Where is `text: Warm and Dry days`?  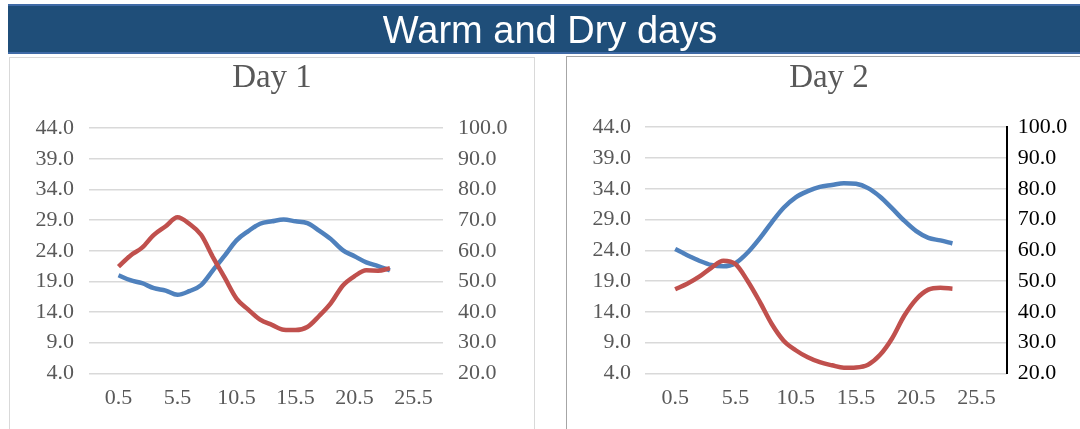
text: Warm and Dry days is located at coordinates (550, 30).